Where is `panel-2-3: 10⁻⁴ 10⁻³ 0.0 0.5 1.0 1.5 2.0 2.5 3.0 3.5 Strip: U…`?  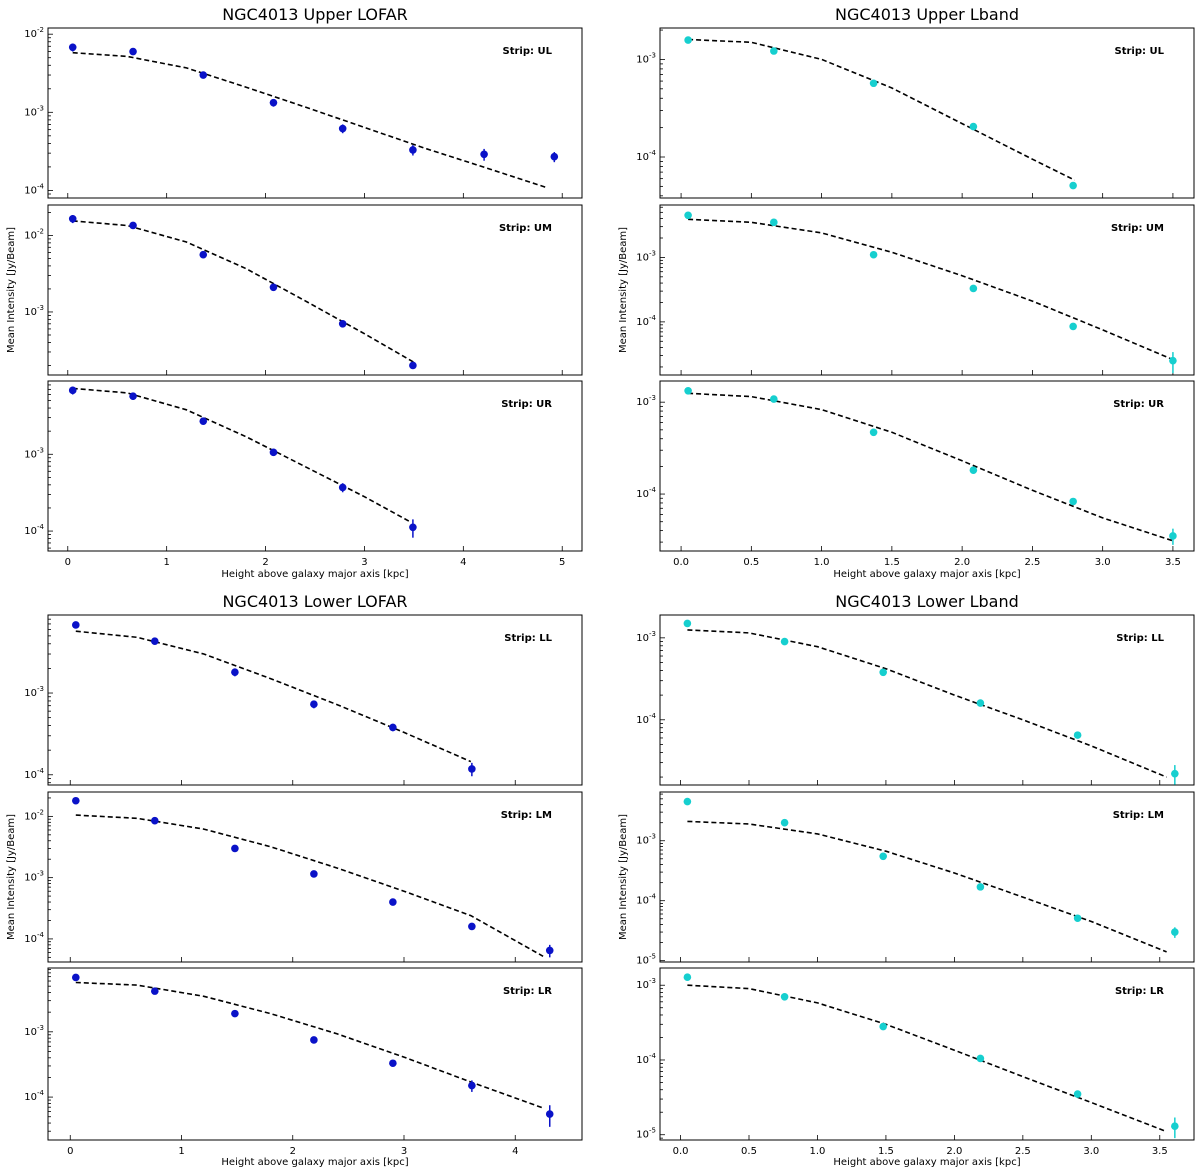 panel-2-3: 10⁻⁴ 10⁻³ 0.0 0.5 1.0 1.5 2.0 2.5 3.0 3.5 Strip: U… is located at coordinates (915, 474).